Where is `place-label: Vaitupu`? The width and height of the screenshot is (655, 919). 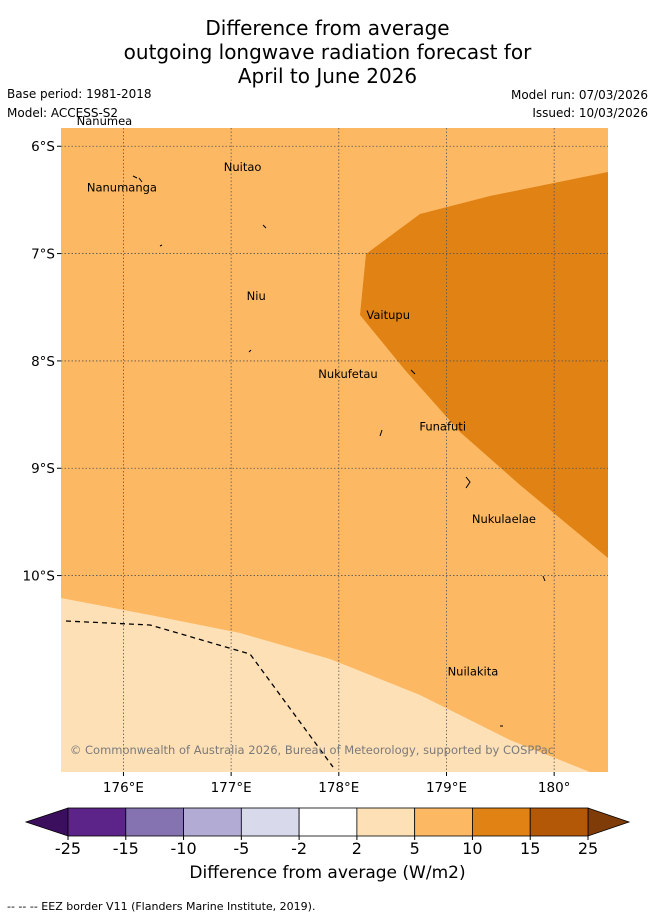 place-label: Vaitupu is located at coordinates (388, 315).